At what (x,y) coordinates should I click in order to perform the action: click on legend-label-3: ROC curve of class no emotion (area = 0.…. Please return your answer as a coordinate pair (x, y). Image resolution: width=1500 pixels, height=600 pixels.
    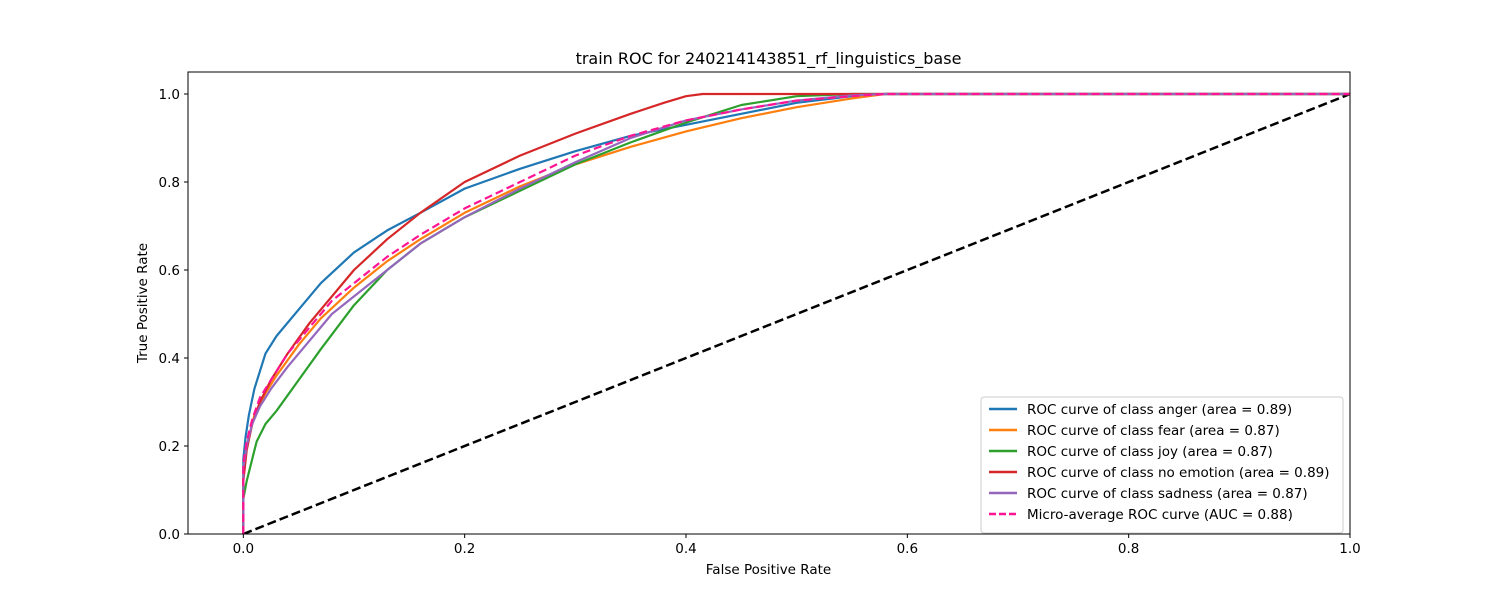
    Looking at the image, I should click on (1178, 473).